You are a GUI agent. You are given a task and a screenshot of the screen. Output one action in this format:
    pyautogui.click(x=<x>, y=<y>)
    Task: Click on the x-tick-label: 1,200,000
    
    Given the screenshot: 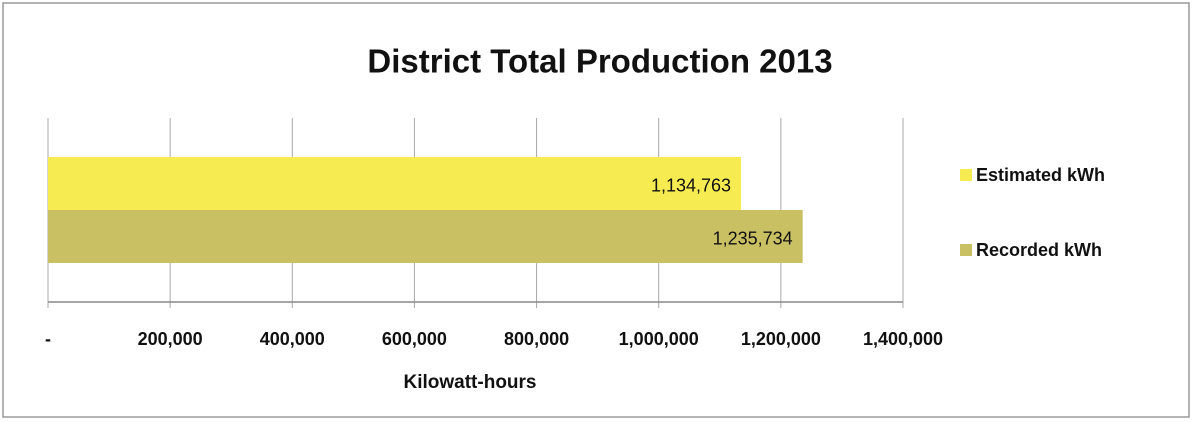 What is the action you would take?
    pyautogui.click(x=781, y=339)
    